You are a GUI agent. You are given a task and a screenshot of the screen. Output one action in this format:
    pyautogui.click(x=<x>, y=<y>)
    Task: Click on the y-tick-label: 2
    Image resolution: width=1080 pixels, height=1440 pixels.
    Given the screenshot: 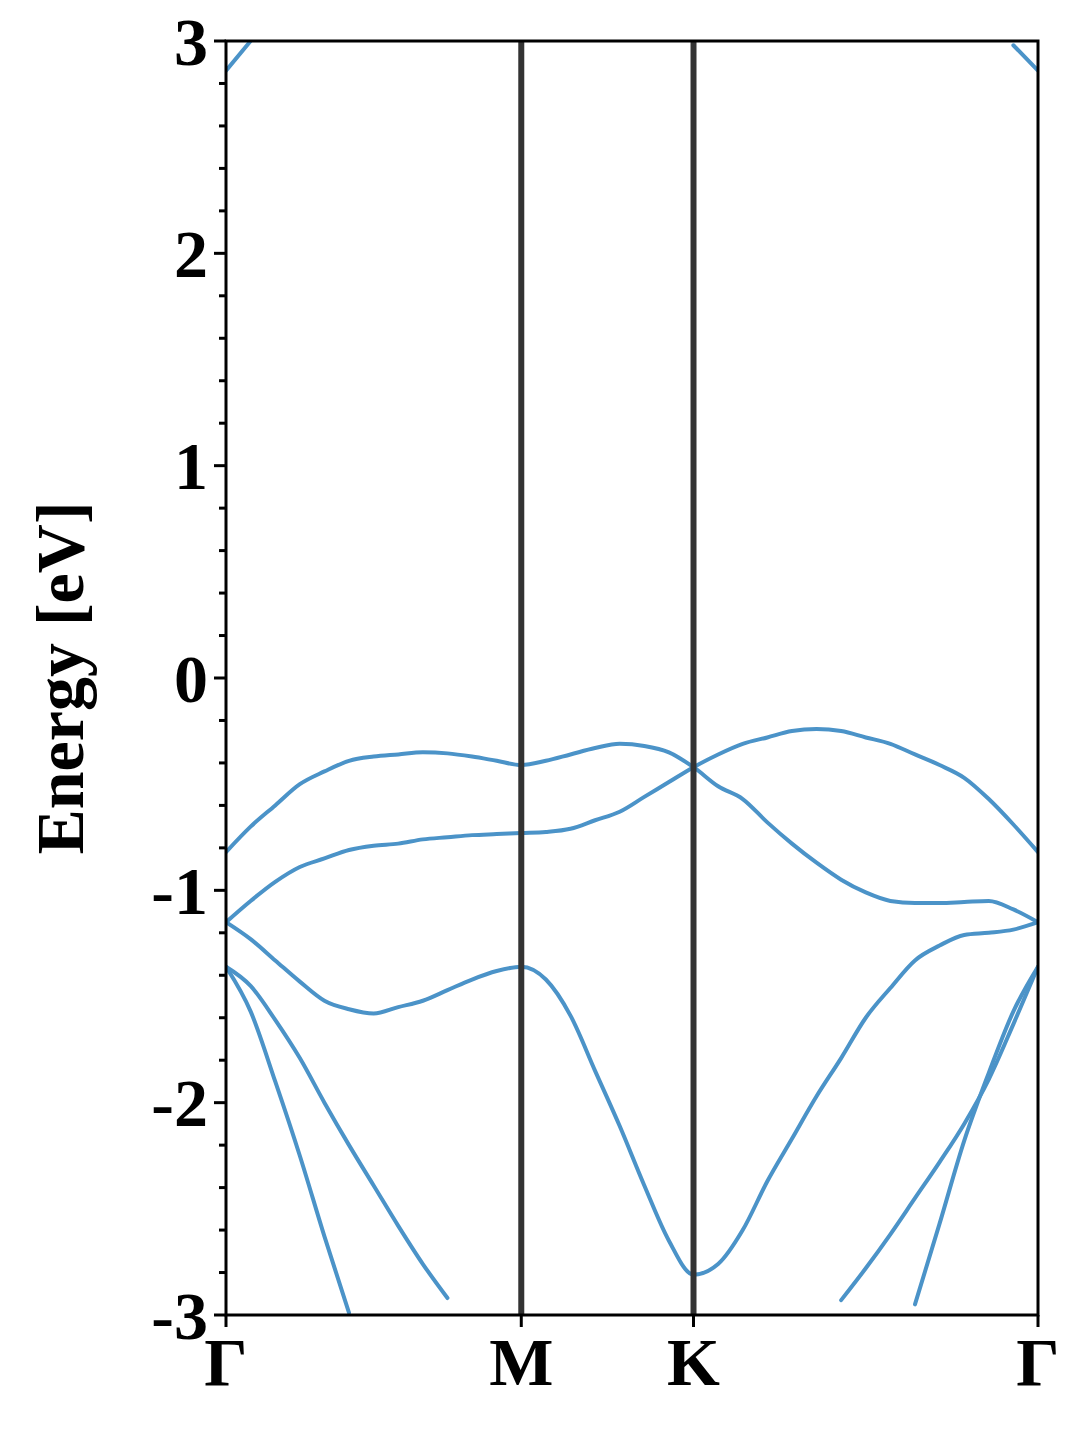 What is the action you would take?
    pyautogui.click(x=191, y=254)
    